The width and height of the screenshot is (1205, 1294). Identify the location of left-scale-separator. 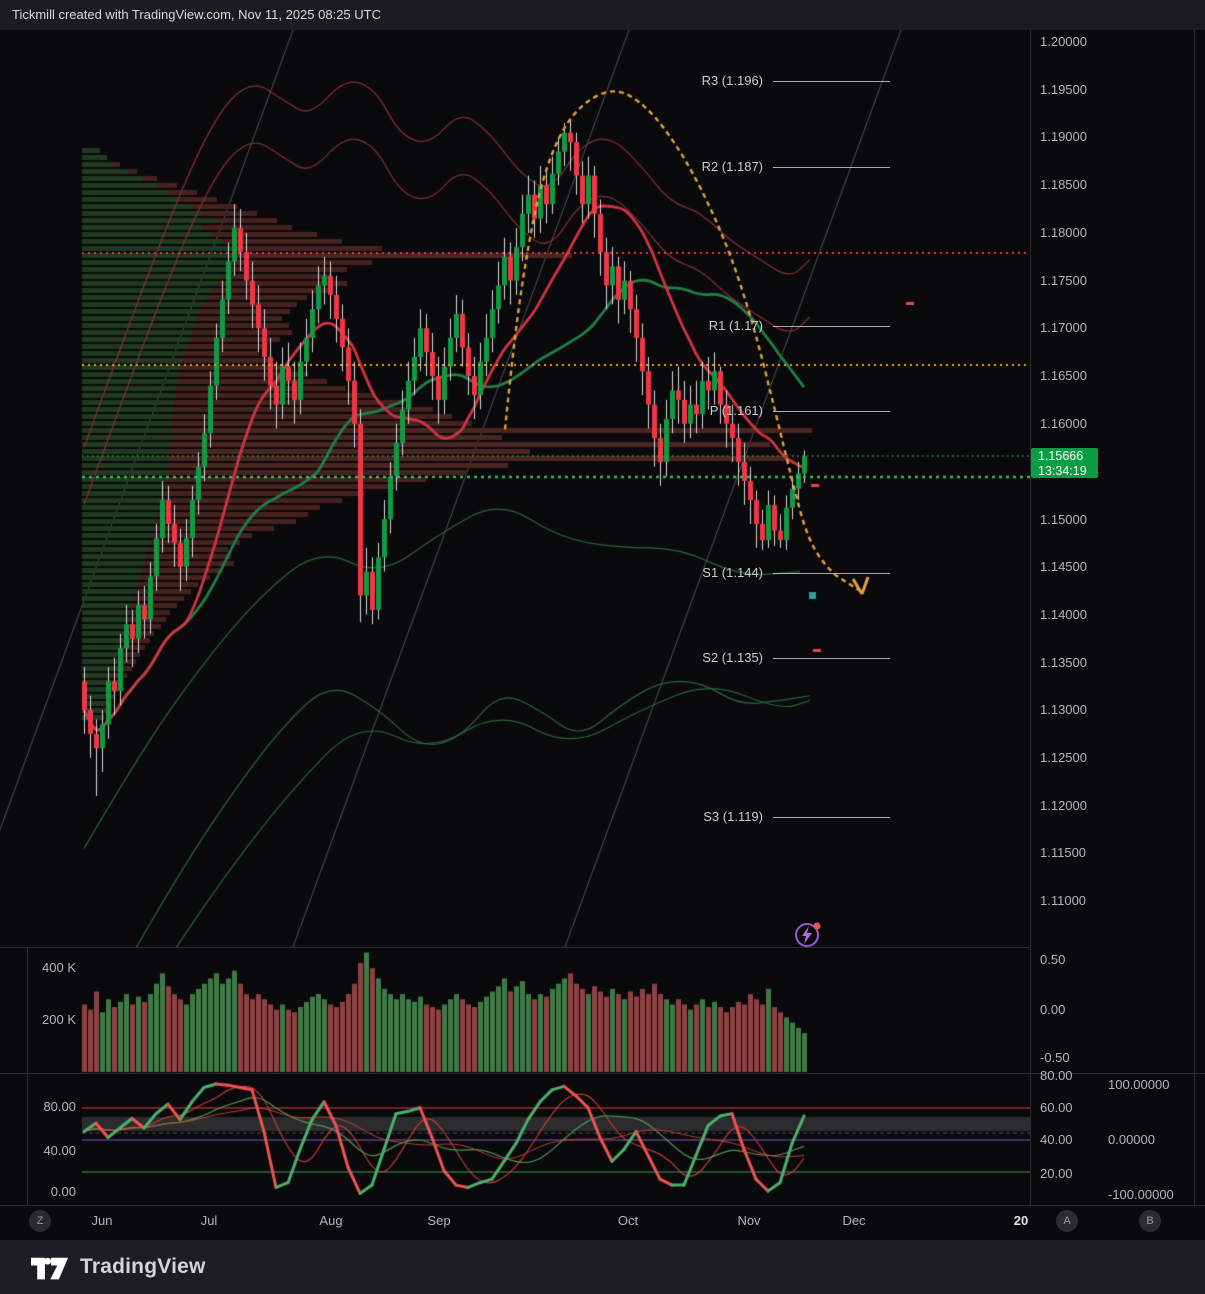
(27, 1076).